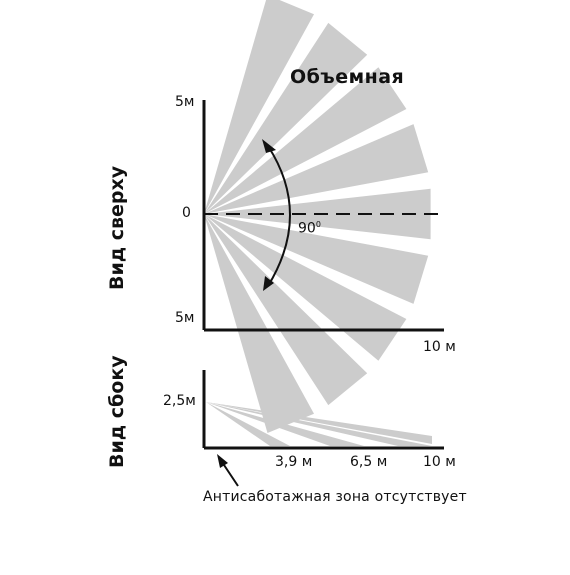 The image size is (570, 575). Describe the element at coordinates (347, 77) in the screenshot. I see `diagram-title: Объемная` at that location.